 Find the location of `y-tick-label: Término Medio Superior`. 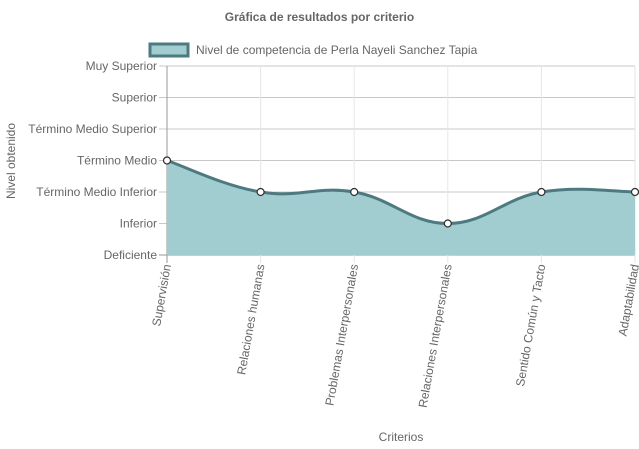

y-tick-label: Término Medio Superior is located at coordinates (92, 129).